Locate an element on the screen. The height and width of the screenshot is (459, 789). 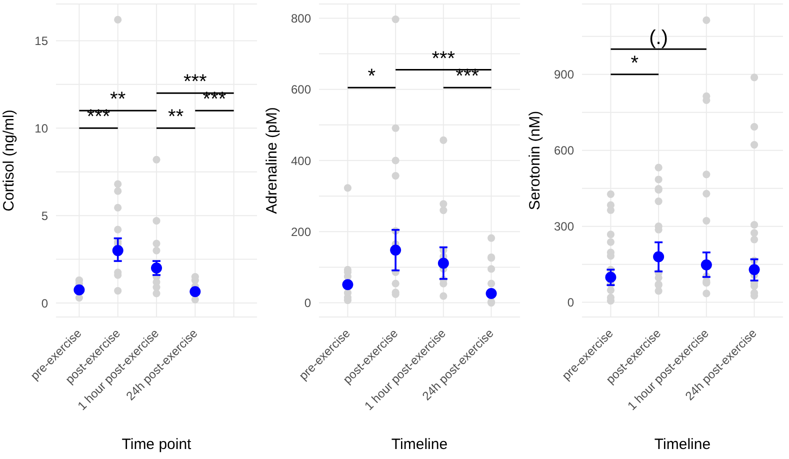
x-axis-title: Time point is located at coordinates (157, 444).